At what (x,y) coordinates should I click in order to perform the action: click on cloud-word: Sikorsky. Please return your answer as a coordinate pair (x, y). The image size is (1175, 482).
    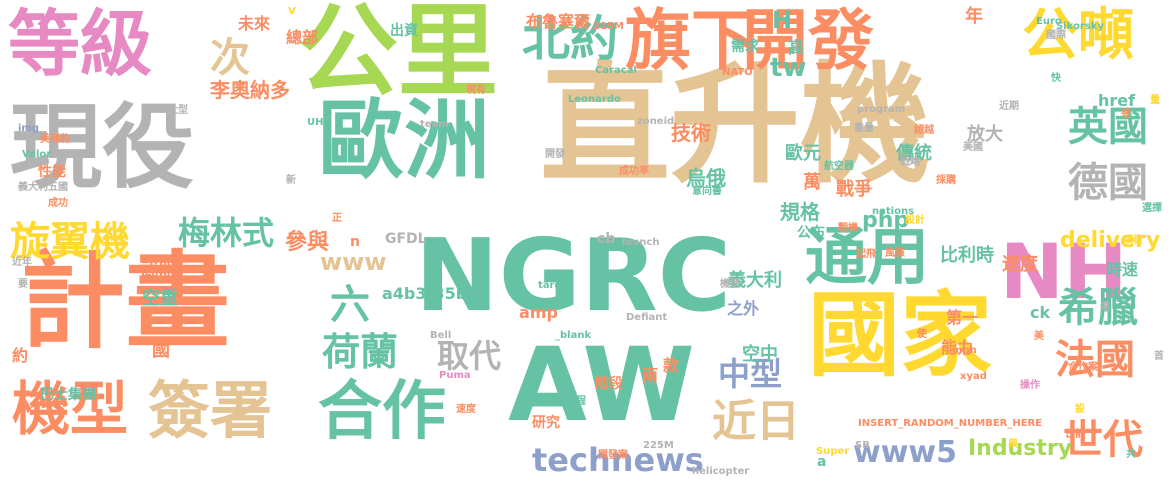
    Looking at the image, I should click on (1080, 26).